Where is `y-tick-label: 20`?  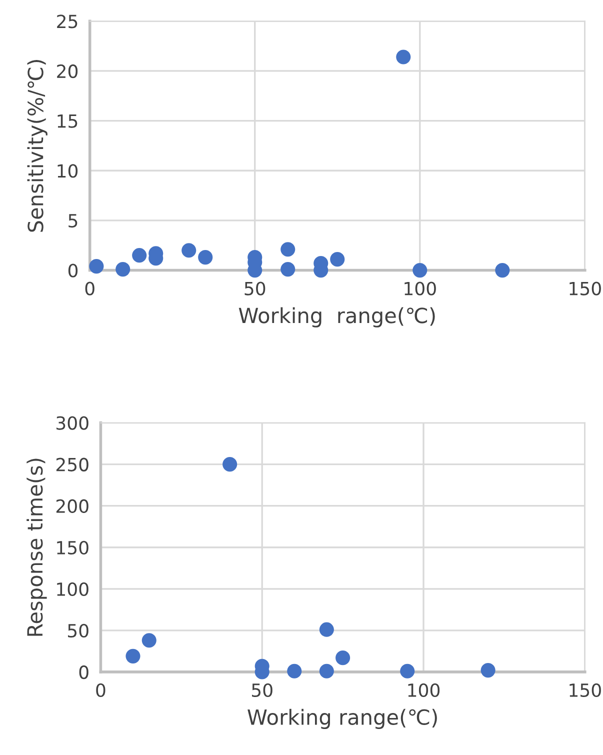 y-tick-label: 20 is located at coordinates (67, 71).